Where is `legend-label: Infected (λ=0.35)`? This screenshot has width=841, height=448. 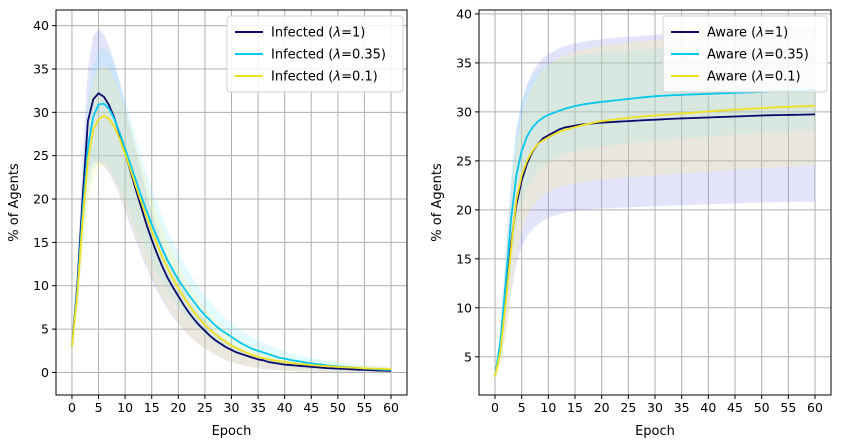
legend-label: Infected (λ=0.35) is located at coordinates (328, 55).